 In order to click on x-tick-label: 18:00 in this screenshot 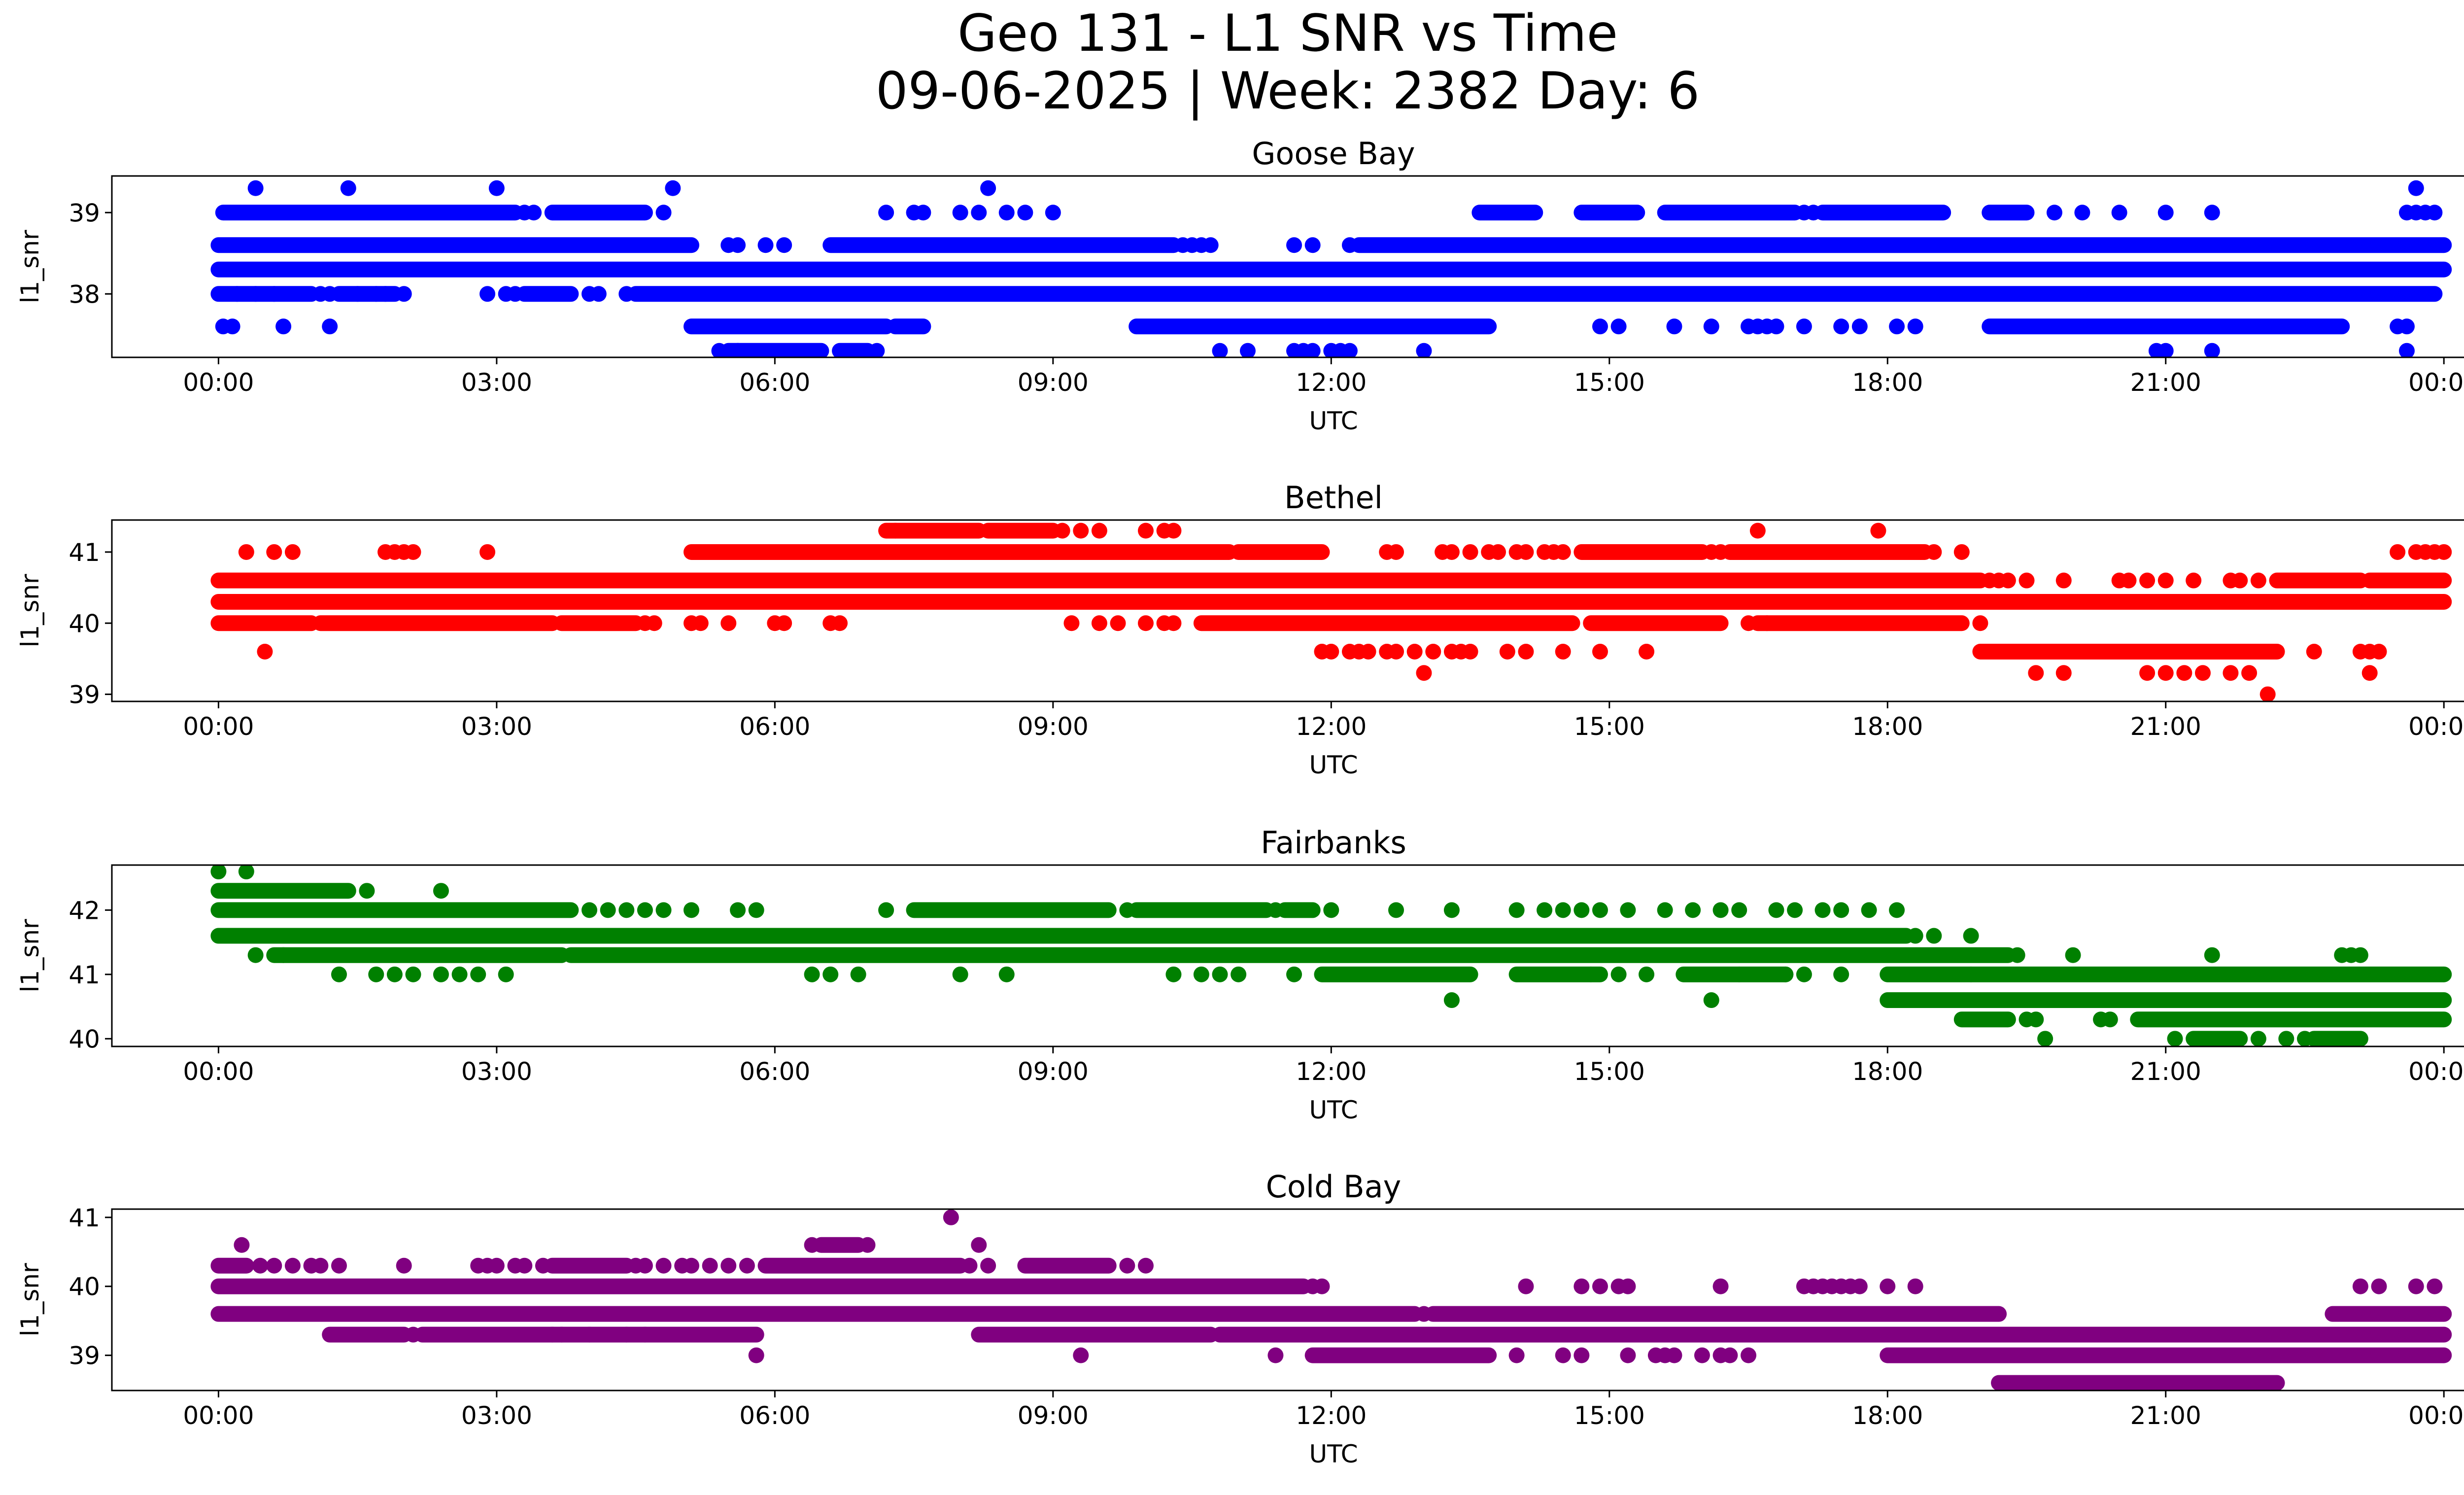, I will do `click(1887, 382)`.